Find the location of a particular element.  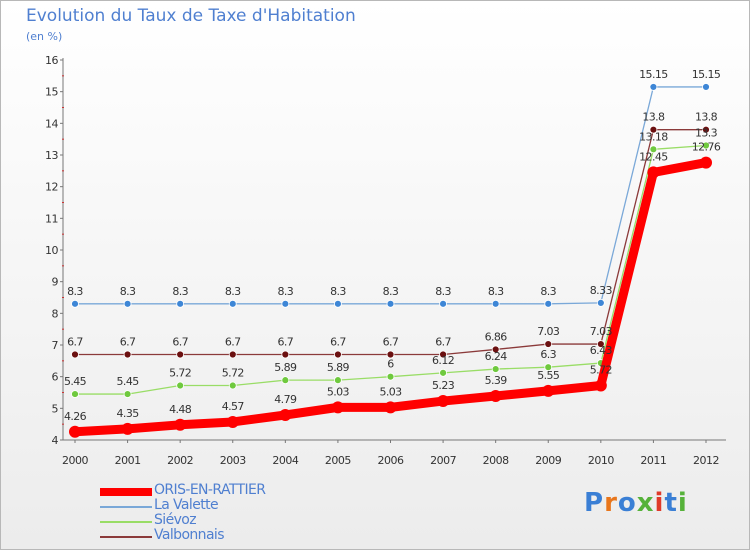

legend-label-oris: ORIS-EN-RATTIER is located at coordinates (210, 490).